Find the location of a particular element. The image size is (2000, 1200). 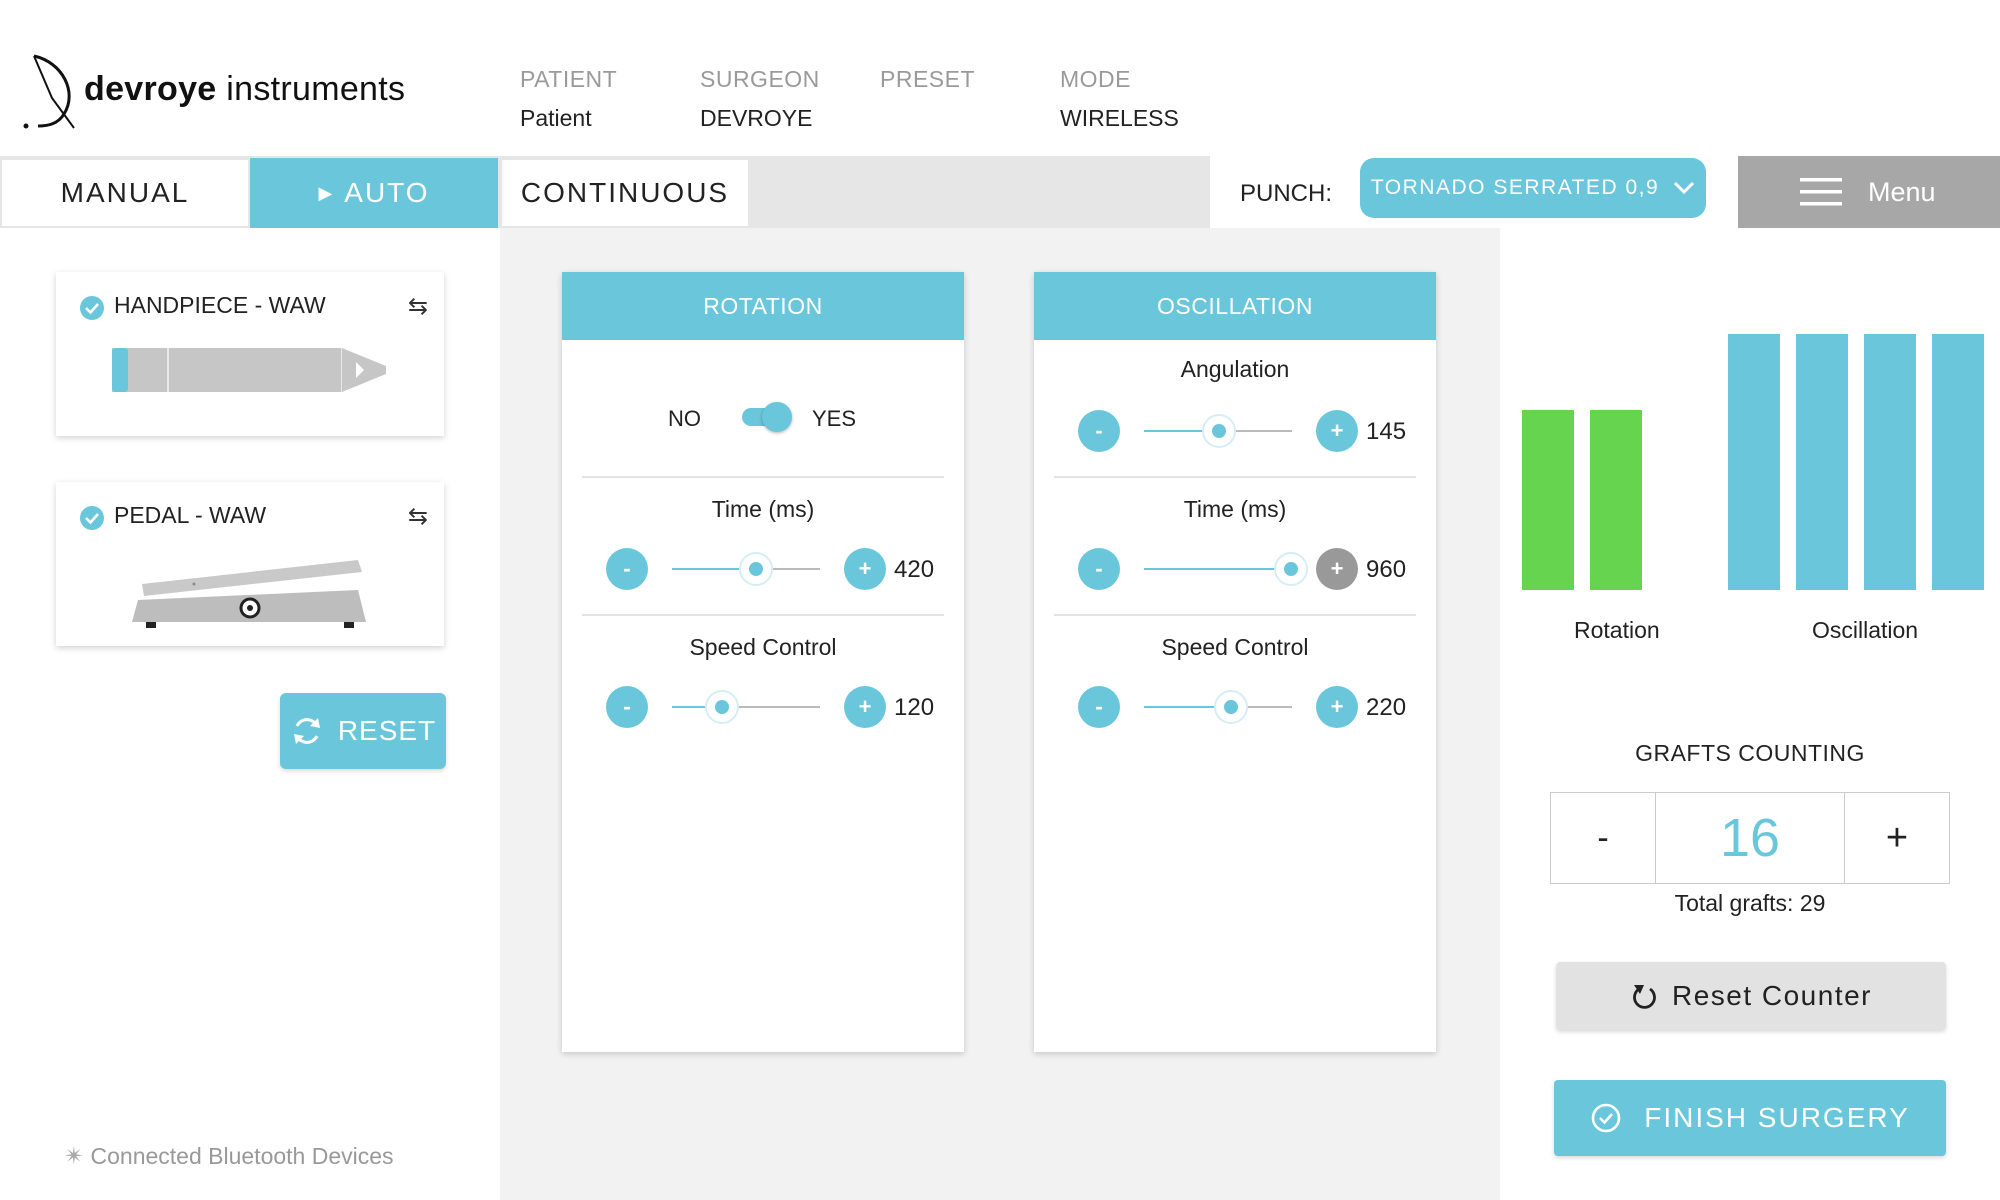

tab-manual-label: MANUAL is located at coordinates (125, 192).